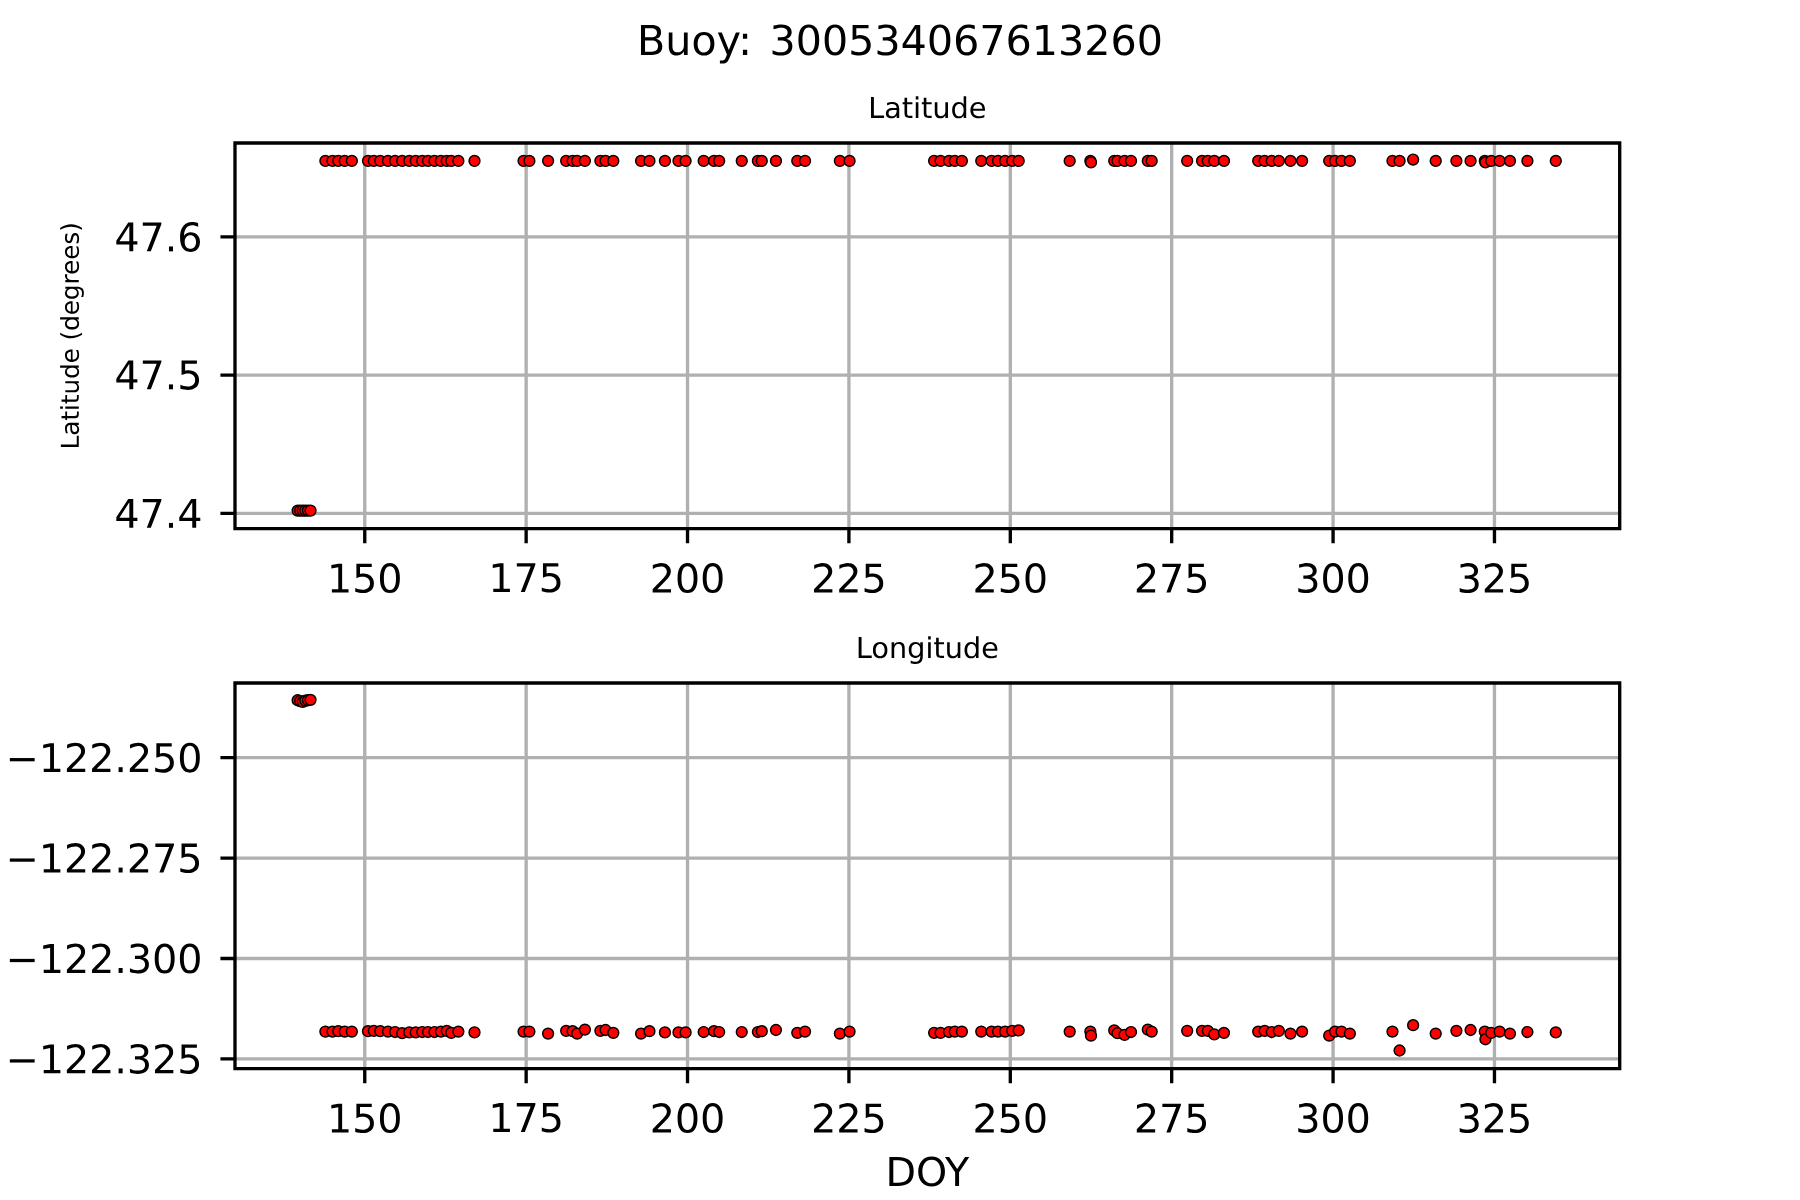 The image size is (1800, 1200). What do you see at coordinates (158, 375) in the screenshot?
I see `y-tick-label: 47.5` at bounding box center [158, 375].